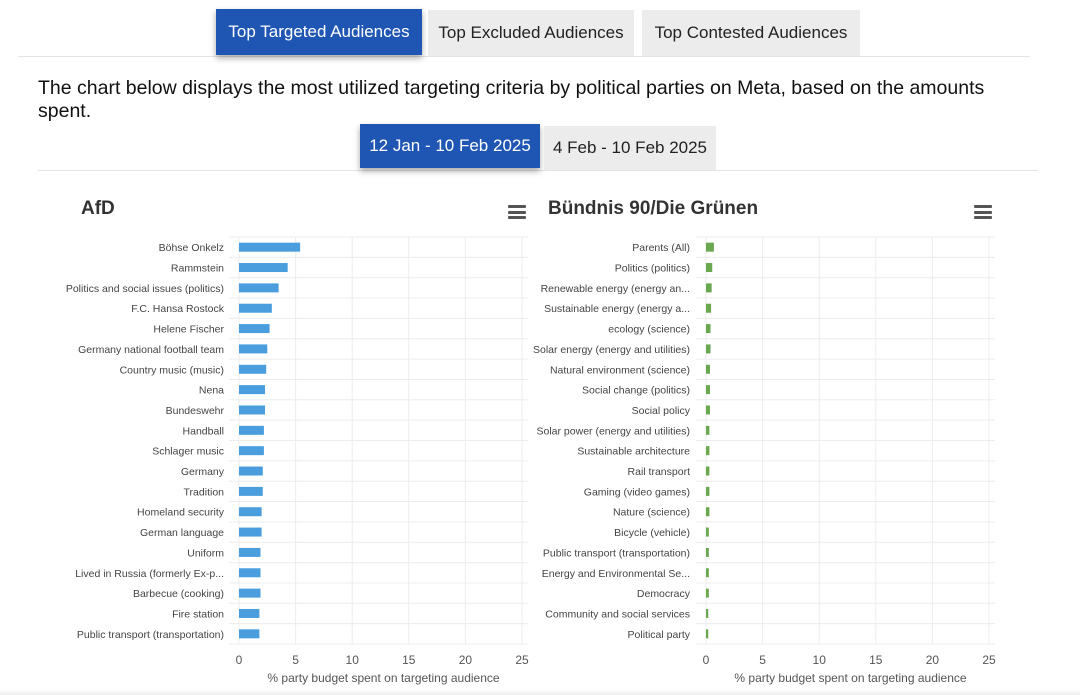 This screenshot has width=1080, height=695. What do you see at coordinates (531, 33) in the screenshot?
I see `tab-top-excluded-audiences: Top Excluded Audiences` at bounding box center [531, 33].